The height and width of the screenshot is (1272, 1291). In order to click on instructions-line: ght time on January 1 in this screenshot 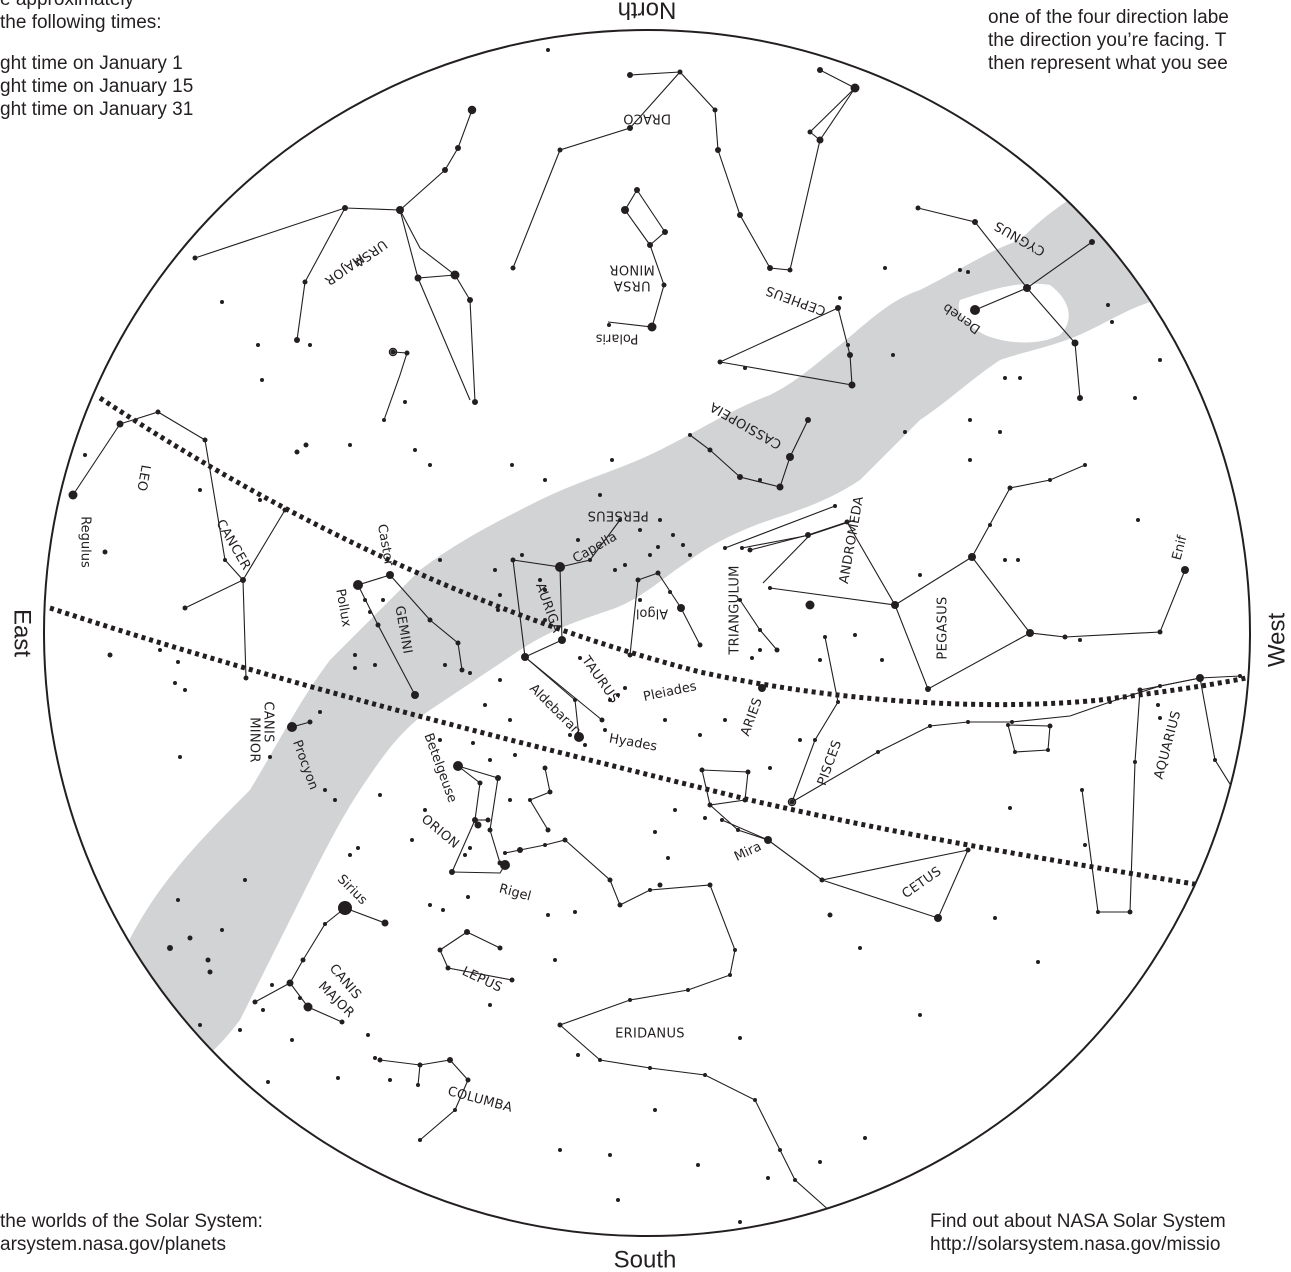, I will do `click(91, 63)`.